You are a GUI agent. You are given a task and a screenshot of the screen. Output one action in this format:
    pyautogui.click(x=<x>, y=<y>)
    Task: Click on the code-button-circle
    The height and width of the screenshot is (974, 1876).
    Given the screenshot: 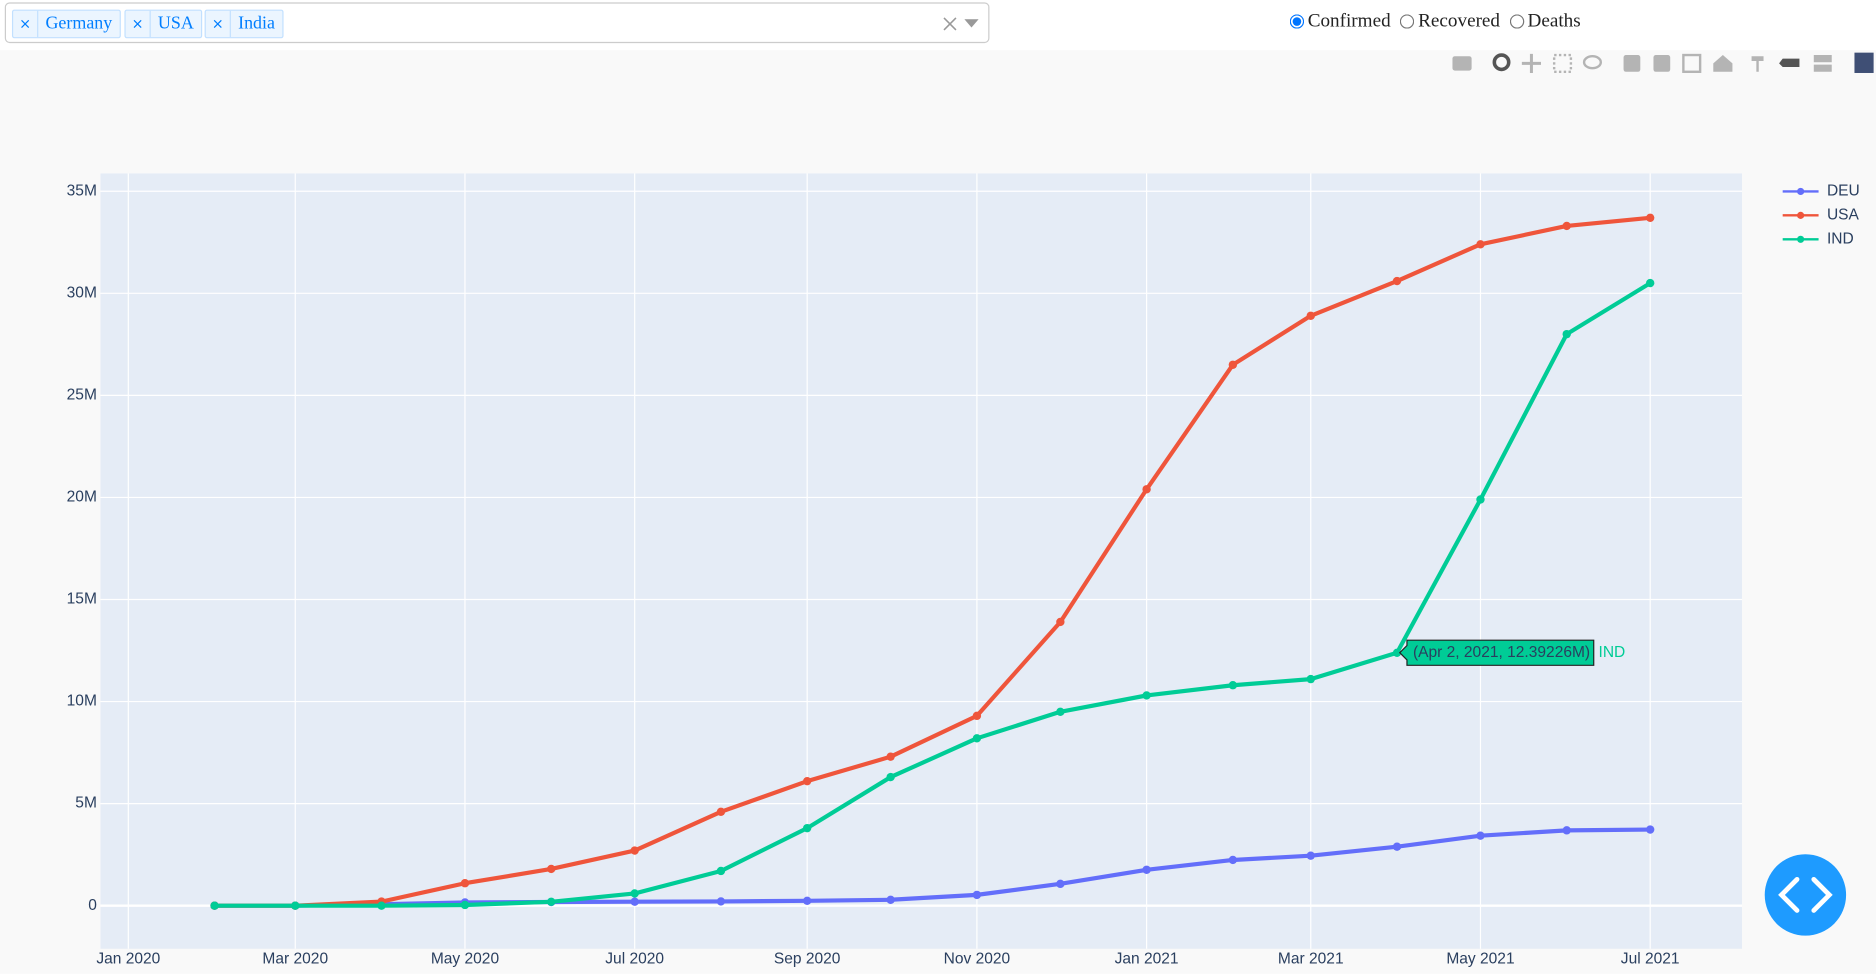 What is the action you would take?
    pyautogui.click(x=1805, y=895)
    